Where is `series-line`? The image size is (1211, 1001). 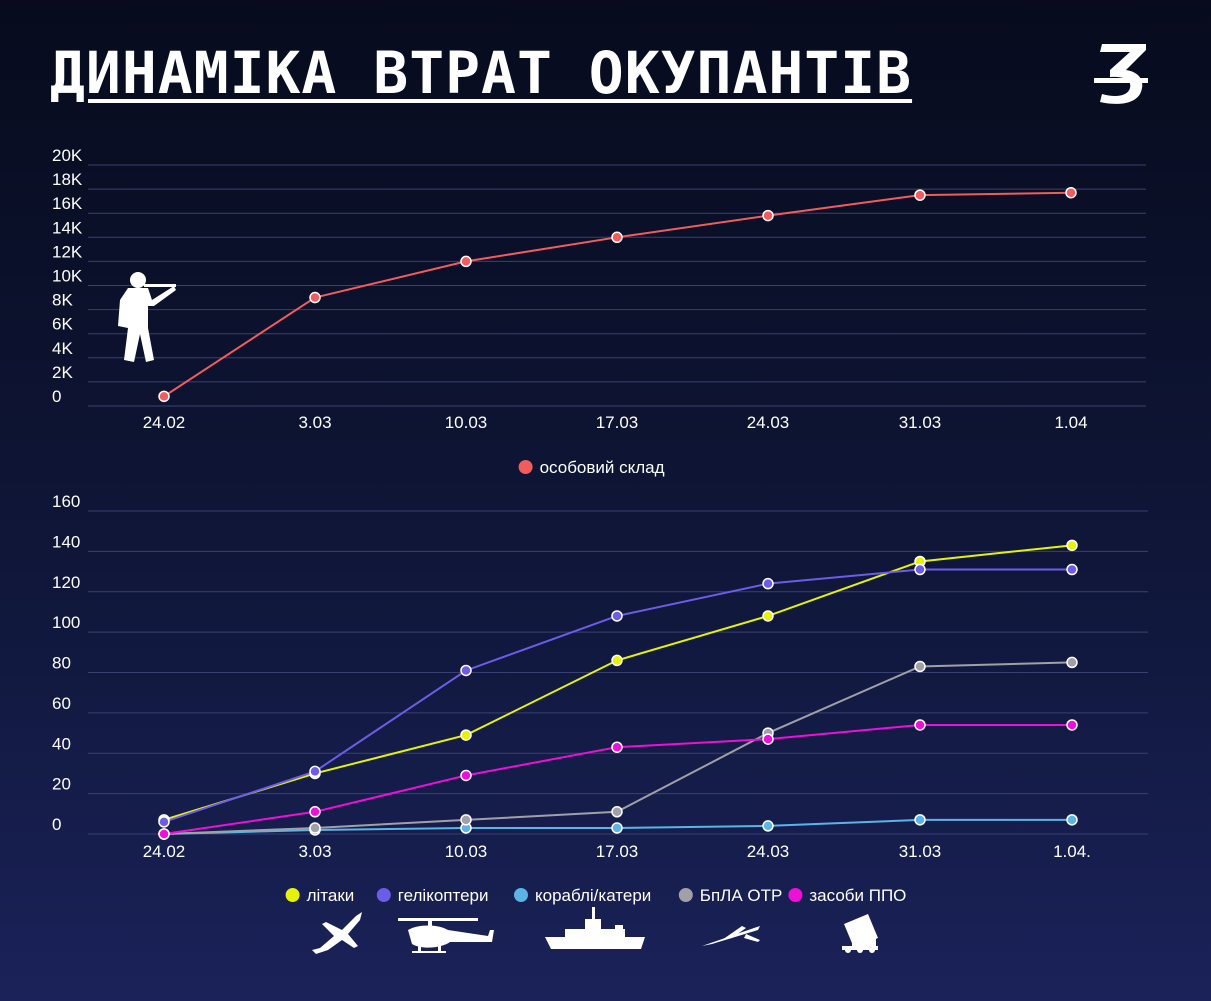 series-line is located at coordinates (617, 779).